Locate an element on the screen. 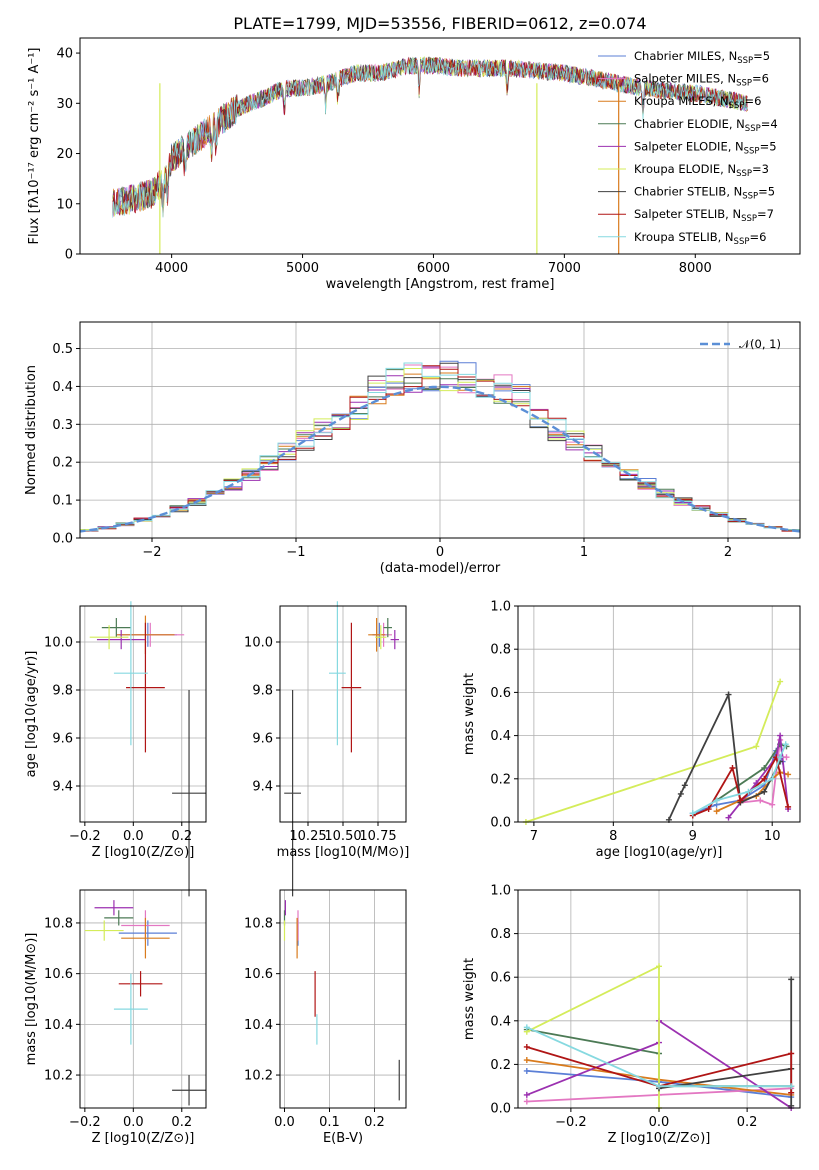  x-tick-label: 7 is located at coordinates (534, 836).